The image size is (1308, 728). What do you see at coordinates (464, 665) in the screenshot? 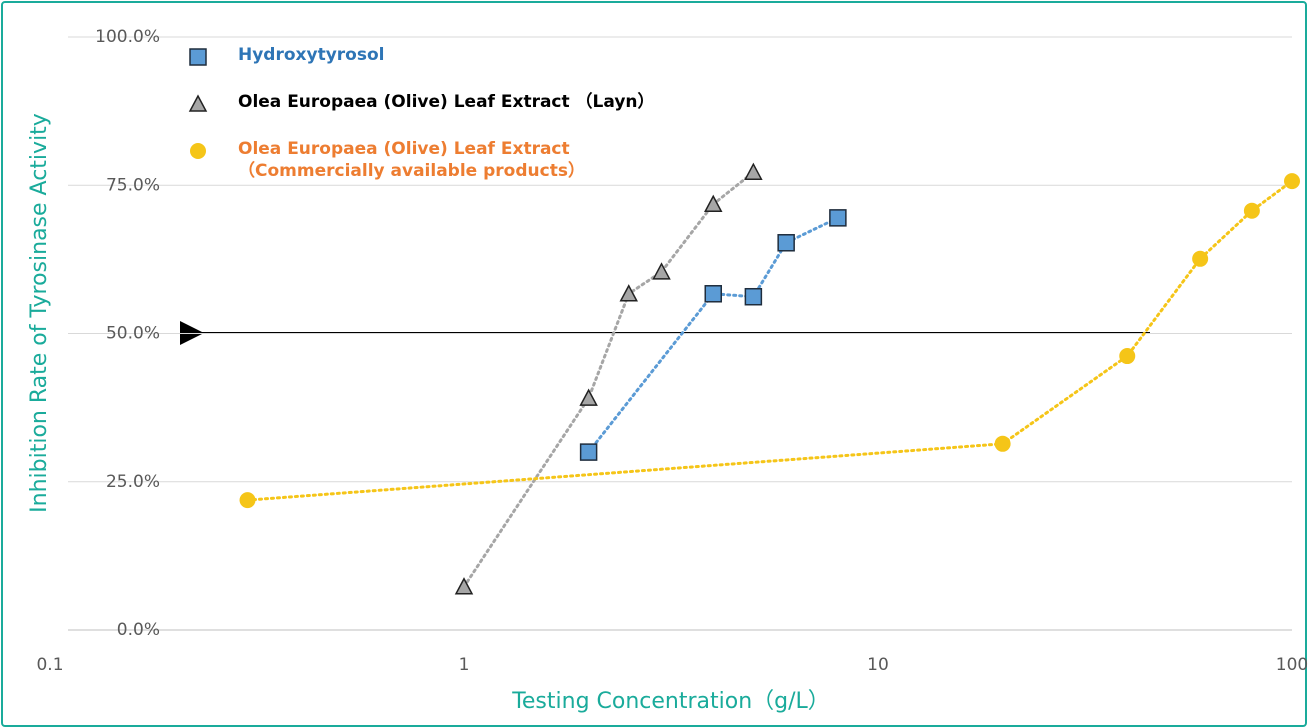
I see `x-tick-label: 1` at bounding box center [464, 665].